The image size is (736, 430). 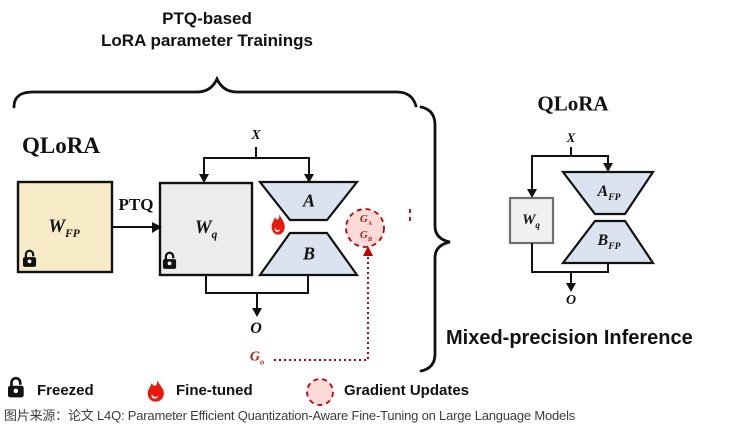 I want to click on afp-sub: FP, so click(x=614, y=198).